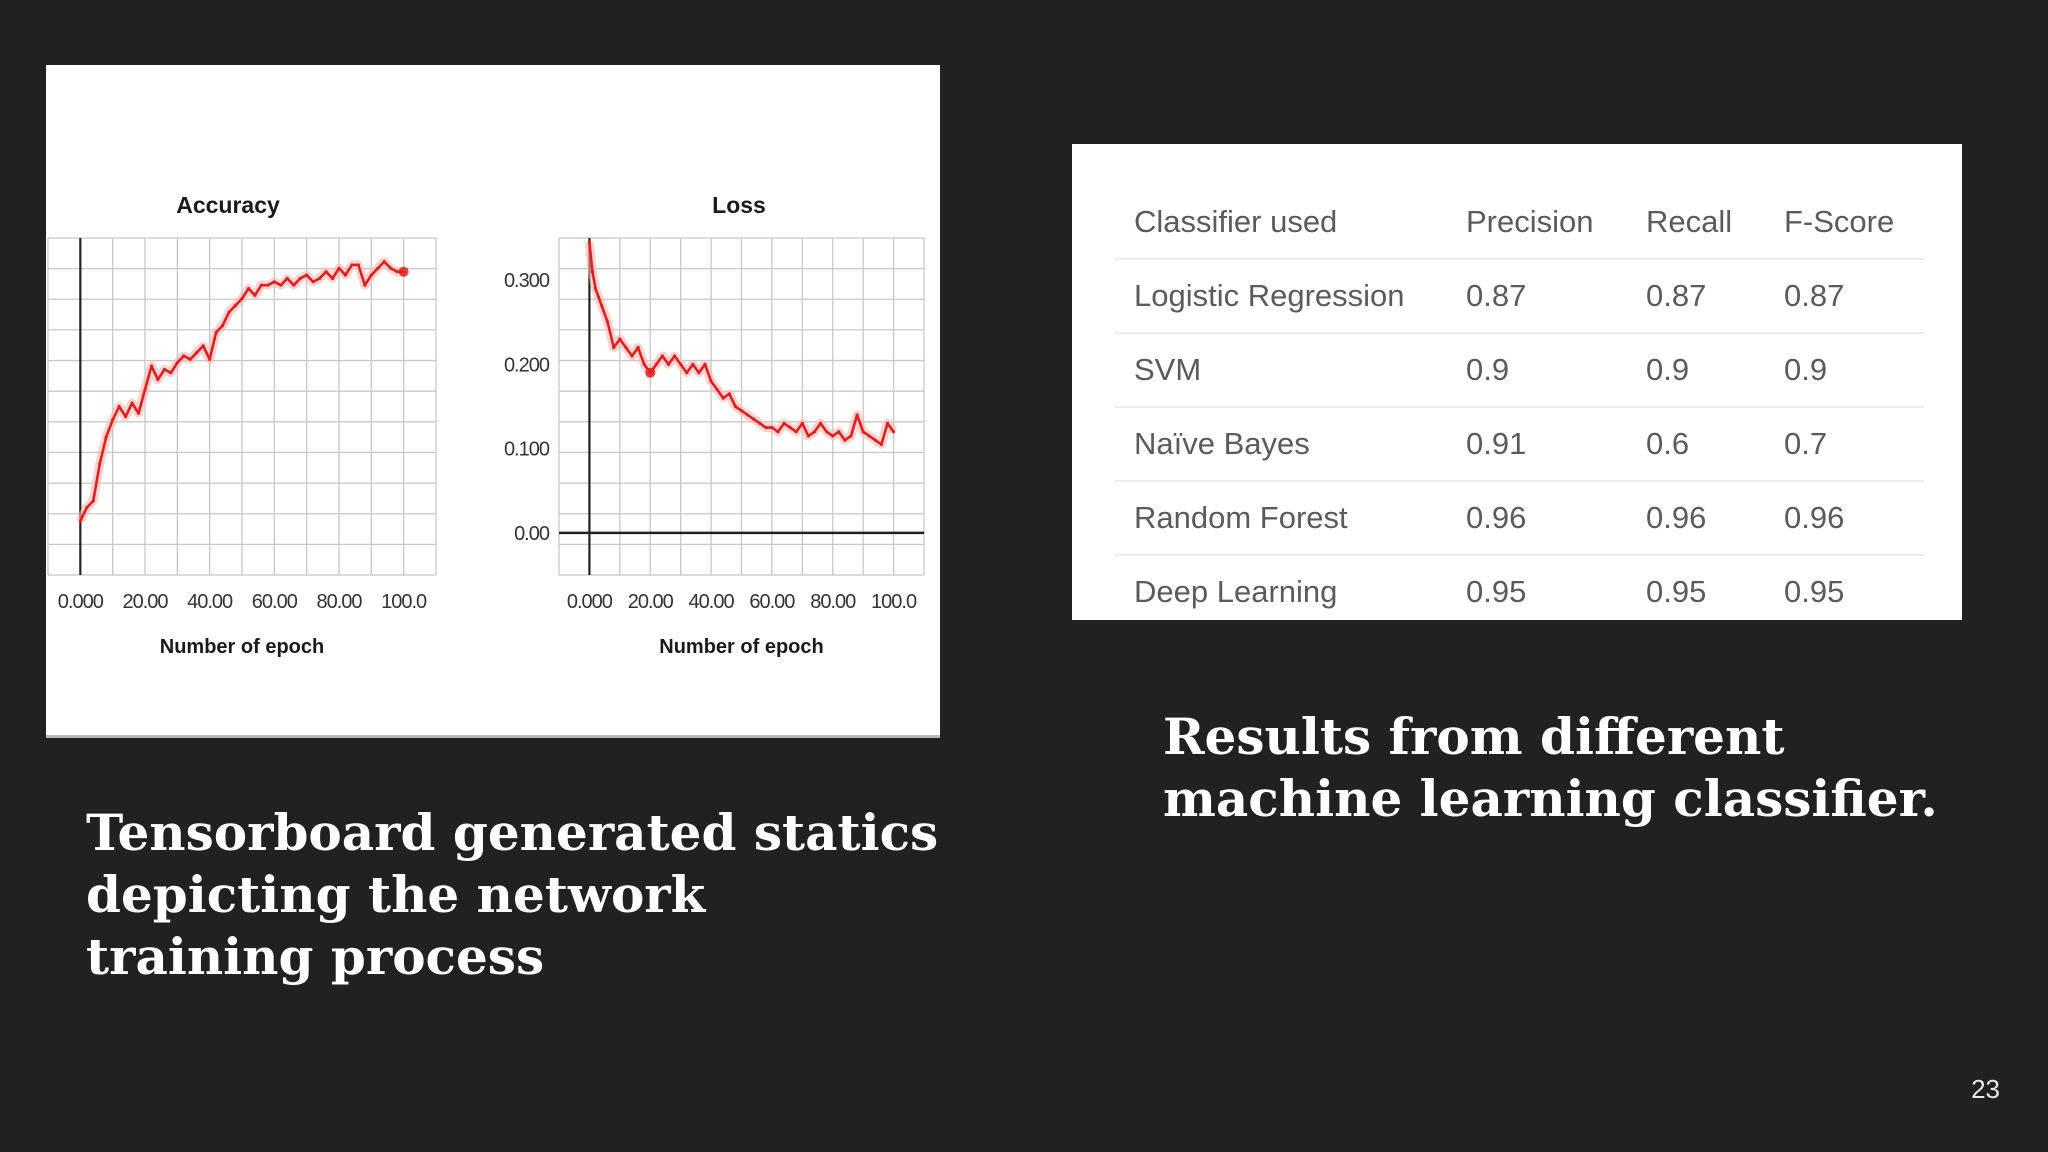 The height and width of the screenshot is (1152, 2048). Describe the element at coordinates (1844, 223) in the screenshot. I see `header-fscore: F-Score` at that location.